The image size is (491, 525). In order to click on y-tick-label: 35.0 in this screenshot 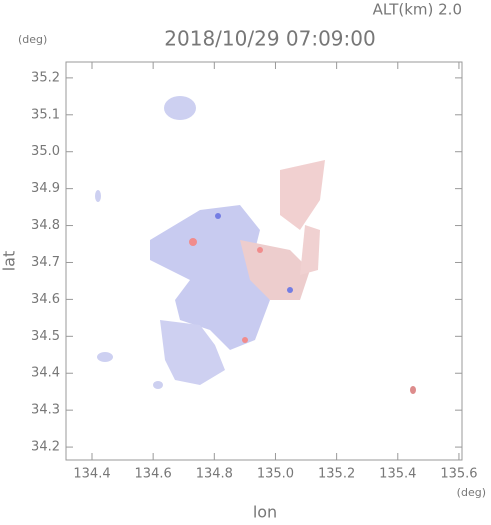, I will do `click(45, 151)`.